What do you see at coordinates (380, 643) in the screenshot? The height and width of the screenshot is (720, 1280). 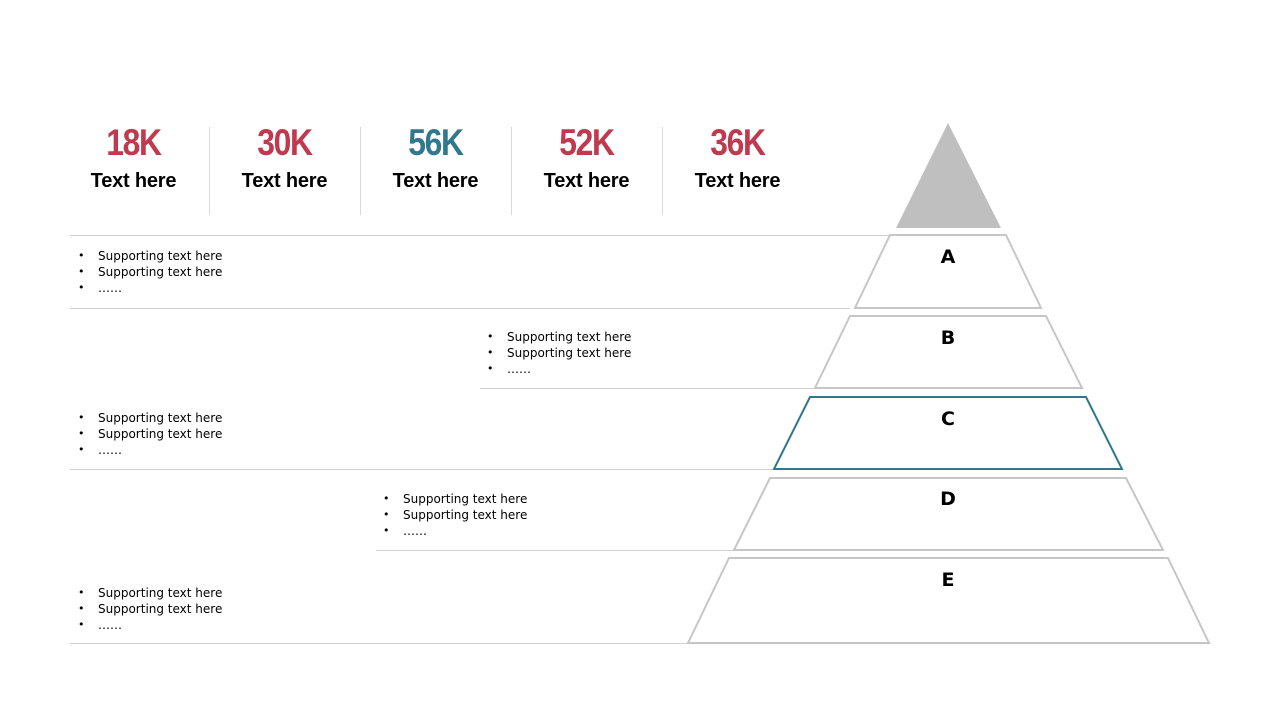 I see `divider-line-e` at bounding box center [380, 643].